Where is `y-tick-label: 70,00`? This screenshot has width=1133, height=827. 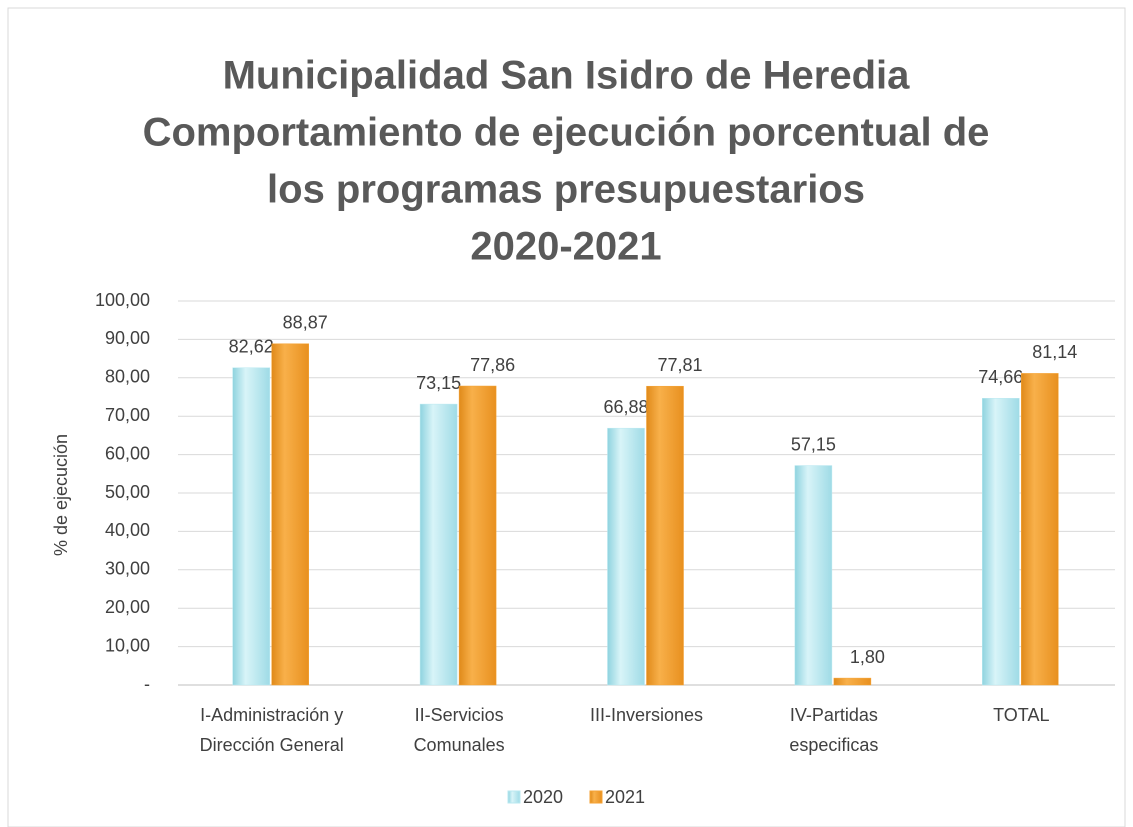 y-tick-label: 70,00 is located at coordinates (127, 415).